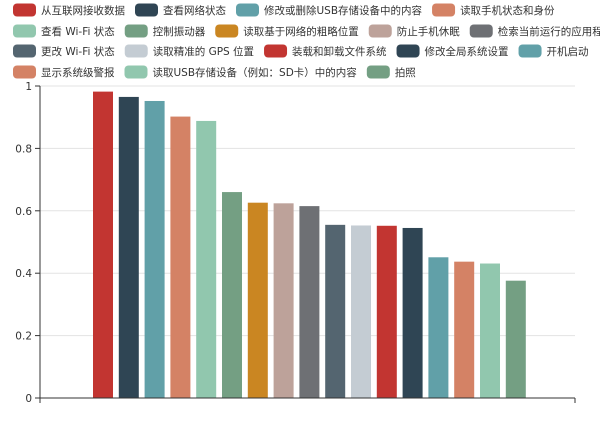 The height and width of the screenshot is (428, 600). Describe the element at coordinates (78, 72) in the screenshot. I see `legend-label: 显示系统级警报` at that location.